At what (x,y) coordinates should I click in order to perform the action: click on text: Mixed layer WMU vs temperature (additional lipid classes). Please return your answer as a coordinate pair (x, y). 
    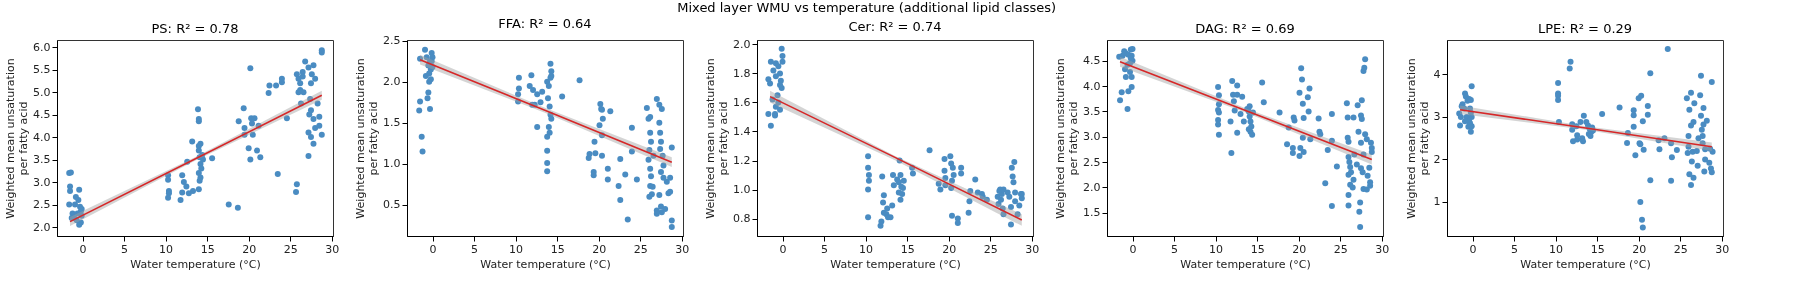
    Looking at the image, I should click on (867, 8).